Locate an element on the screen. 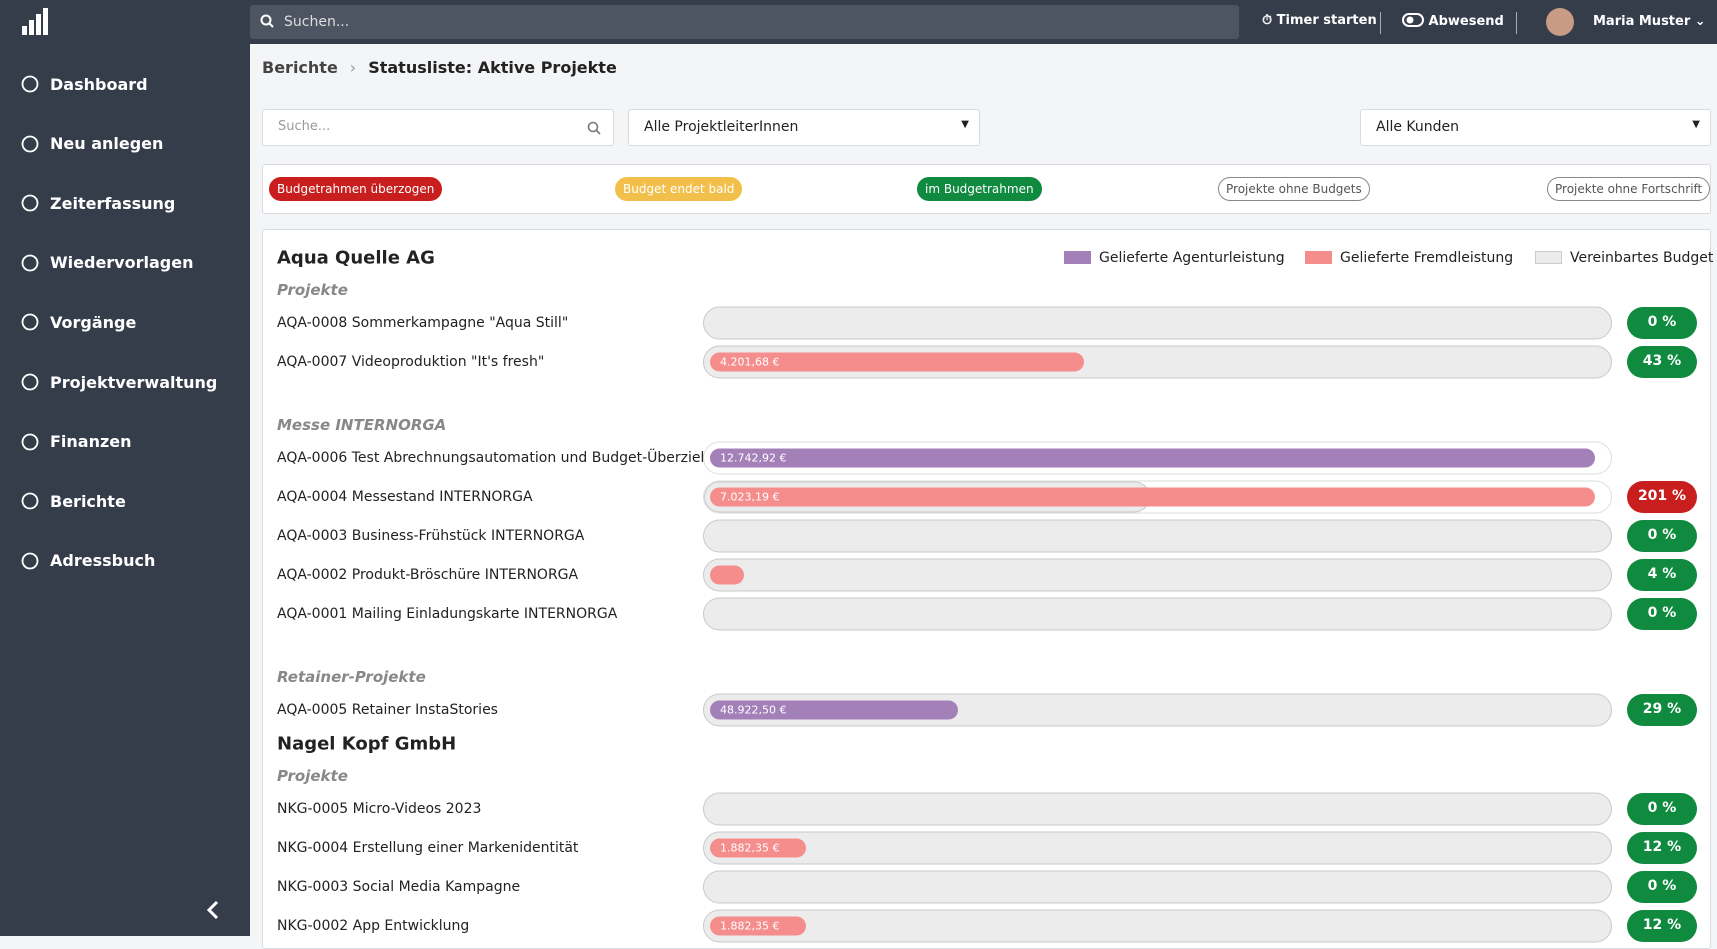 This screenshot has width=1717, height=949. nav-item: Vorgänge is located at coordinates (78, 322).